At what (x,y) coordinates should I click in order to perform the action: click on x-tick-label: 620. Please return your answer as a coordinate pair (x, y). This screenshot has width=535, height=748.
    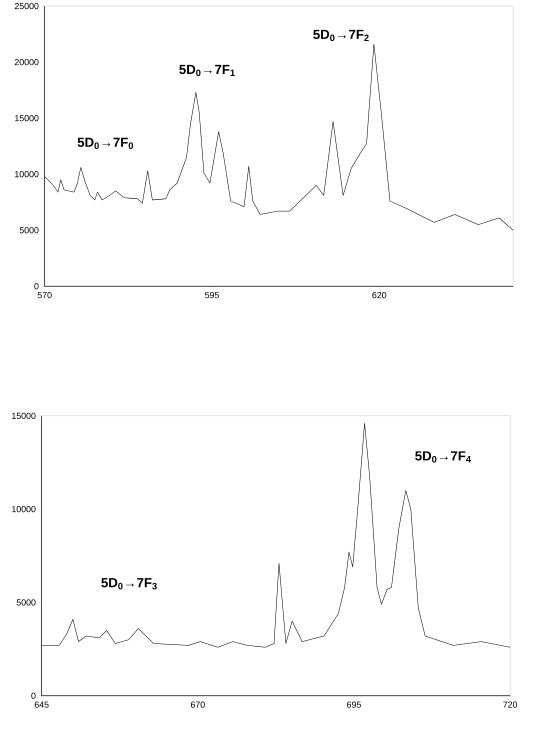
    Looking at the image, I should click on (379, 295).